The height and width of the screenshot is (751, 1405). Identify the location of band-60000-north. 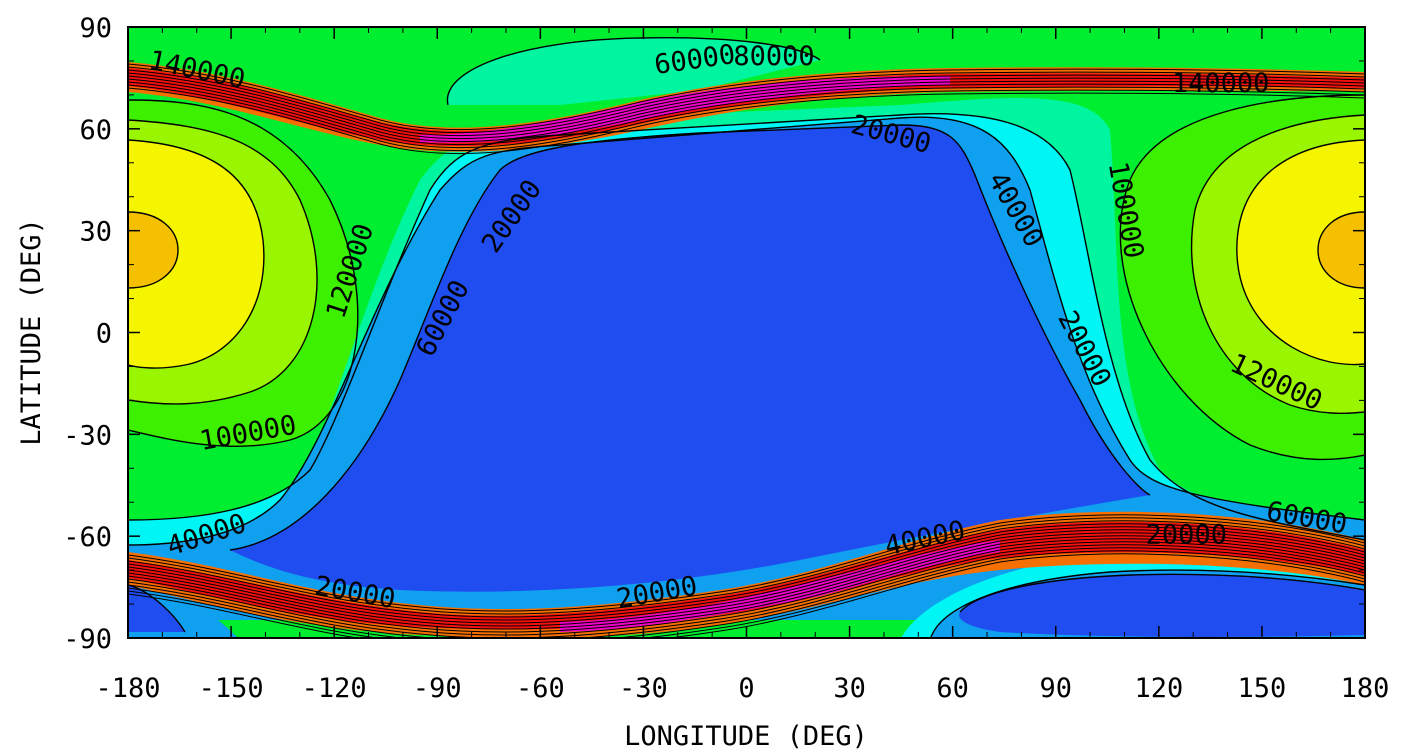
(633, 71).